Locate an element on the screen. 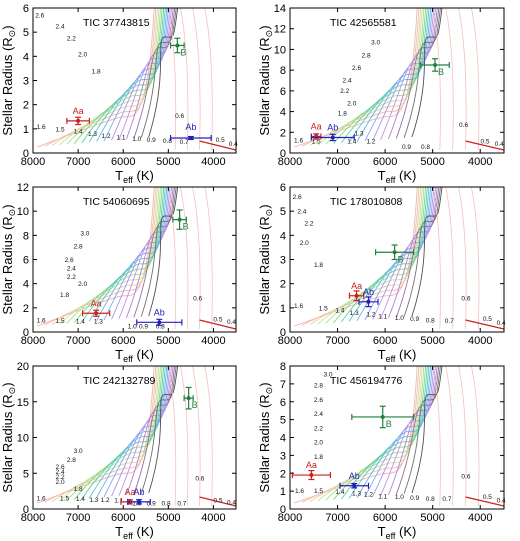 The width and height of the screenshot is (520, 541). mass-label: 0.4 is located at coordinates (501, 501).